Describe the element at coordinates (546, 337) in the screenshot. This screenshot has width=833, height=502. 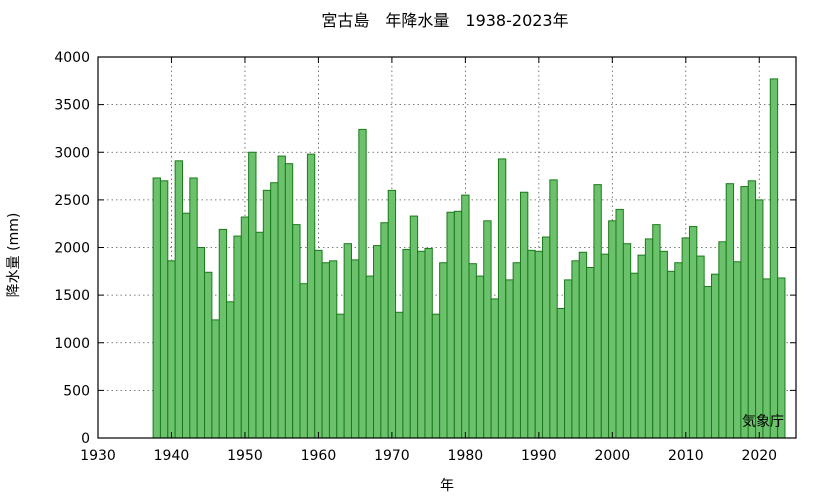
I see `bar-1991` at that location.